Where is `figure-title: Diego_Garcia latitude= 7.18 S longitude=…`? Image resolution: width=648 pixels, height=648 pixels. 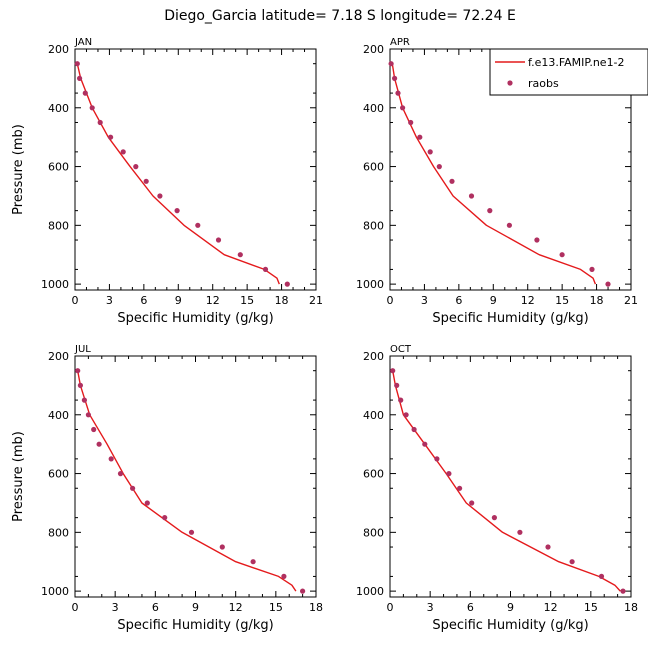 figure-title: Diego_Garcia latitude= 7.18 S longitude=… is located at coordinates (340, 16).